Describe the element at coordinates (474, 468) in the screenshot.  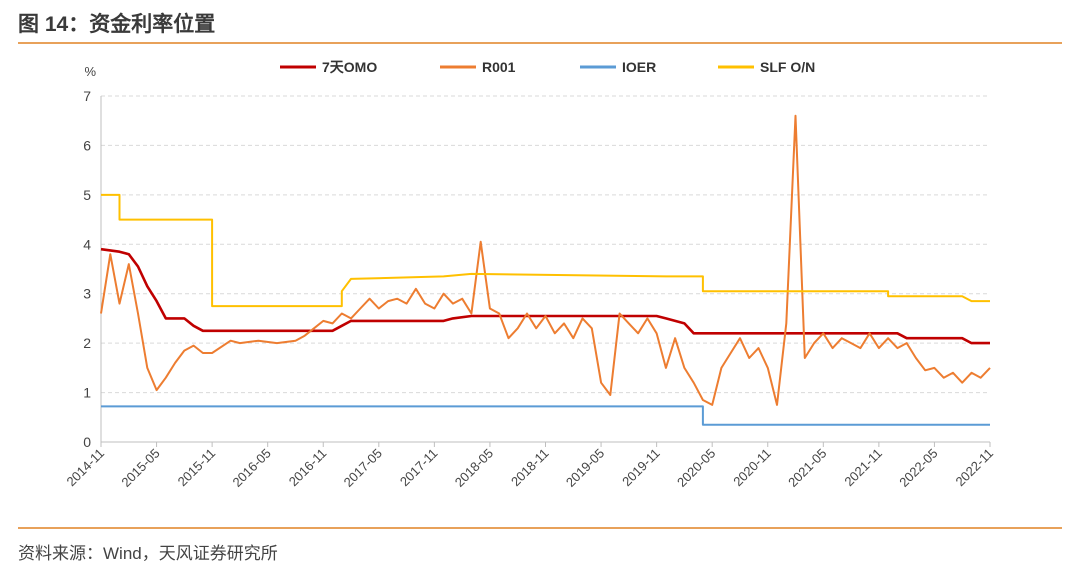
I see `x-tick-label: 2018-05` at that location.